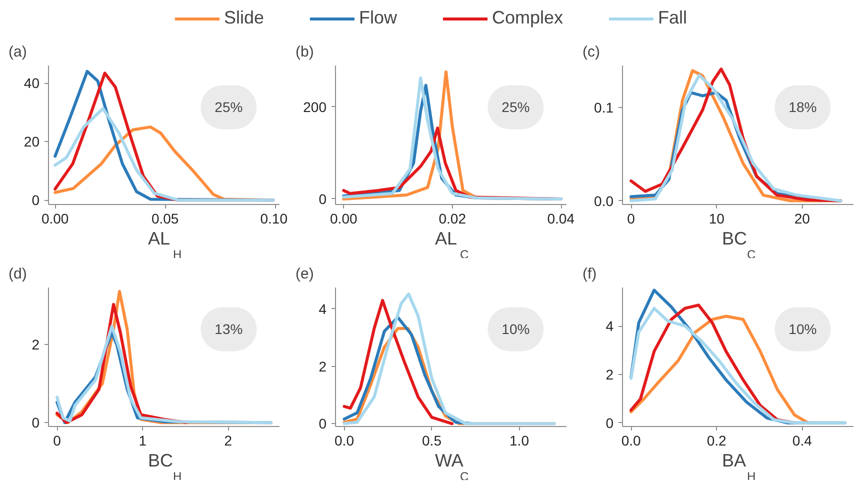 The image size is (863, 492). What do you see at coordinates (802, 440) in the screenshot?
I see `x-tick-label: 0.4` at bounding box center [802, 440].